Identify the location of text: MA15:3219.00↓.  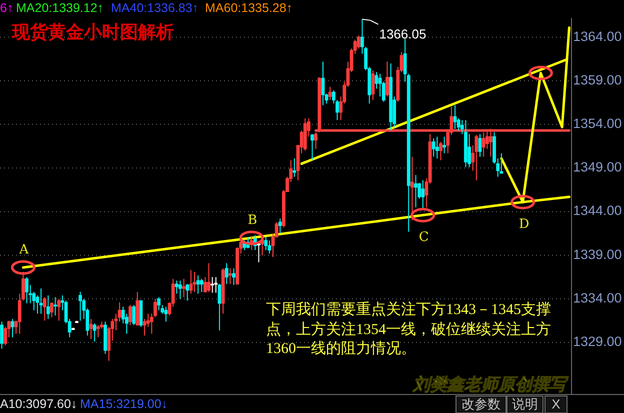
(124, 404).